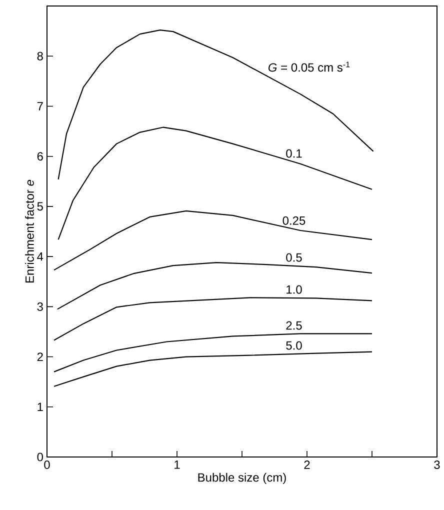 Image resolution: width=444 pixels, height=510 pixels. Describe the element at coordinates (309, 67) in the screenshot. I see `series-label: G = 0.05 cm s$^{-1}$` at that location.